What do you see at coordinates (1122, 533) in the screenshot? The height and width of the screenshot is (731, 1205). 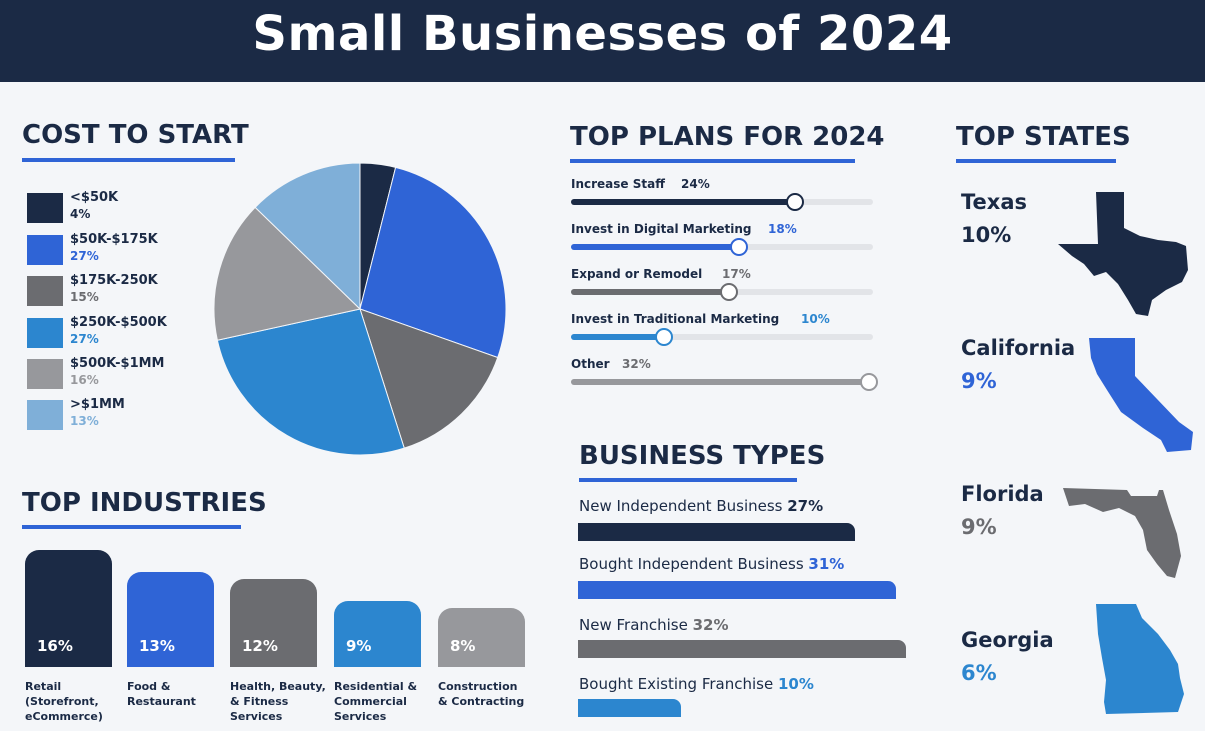 I see `florida-map-icon` at bounding box center [1122, 533].